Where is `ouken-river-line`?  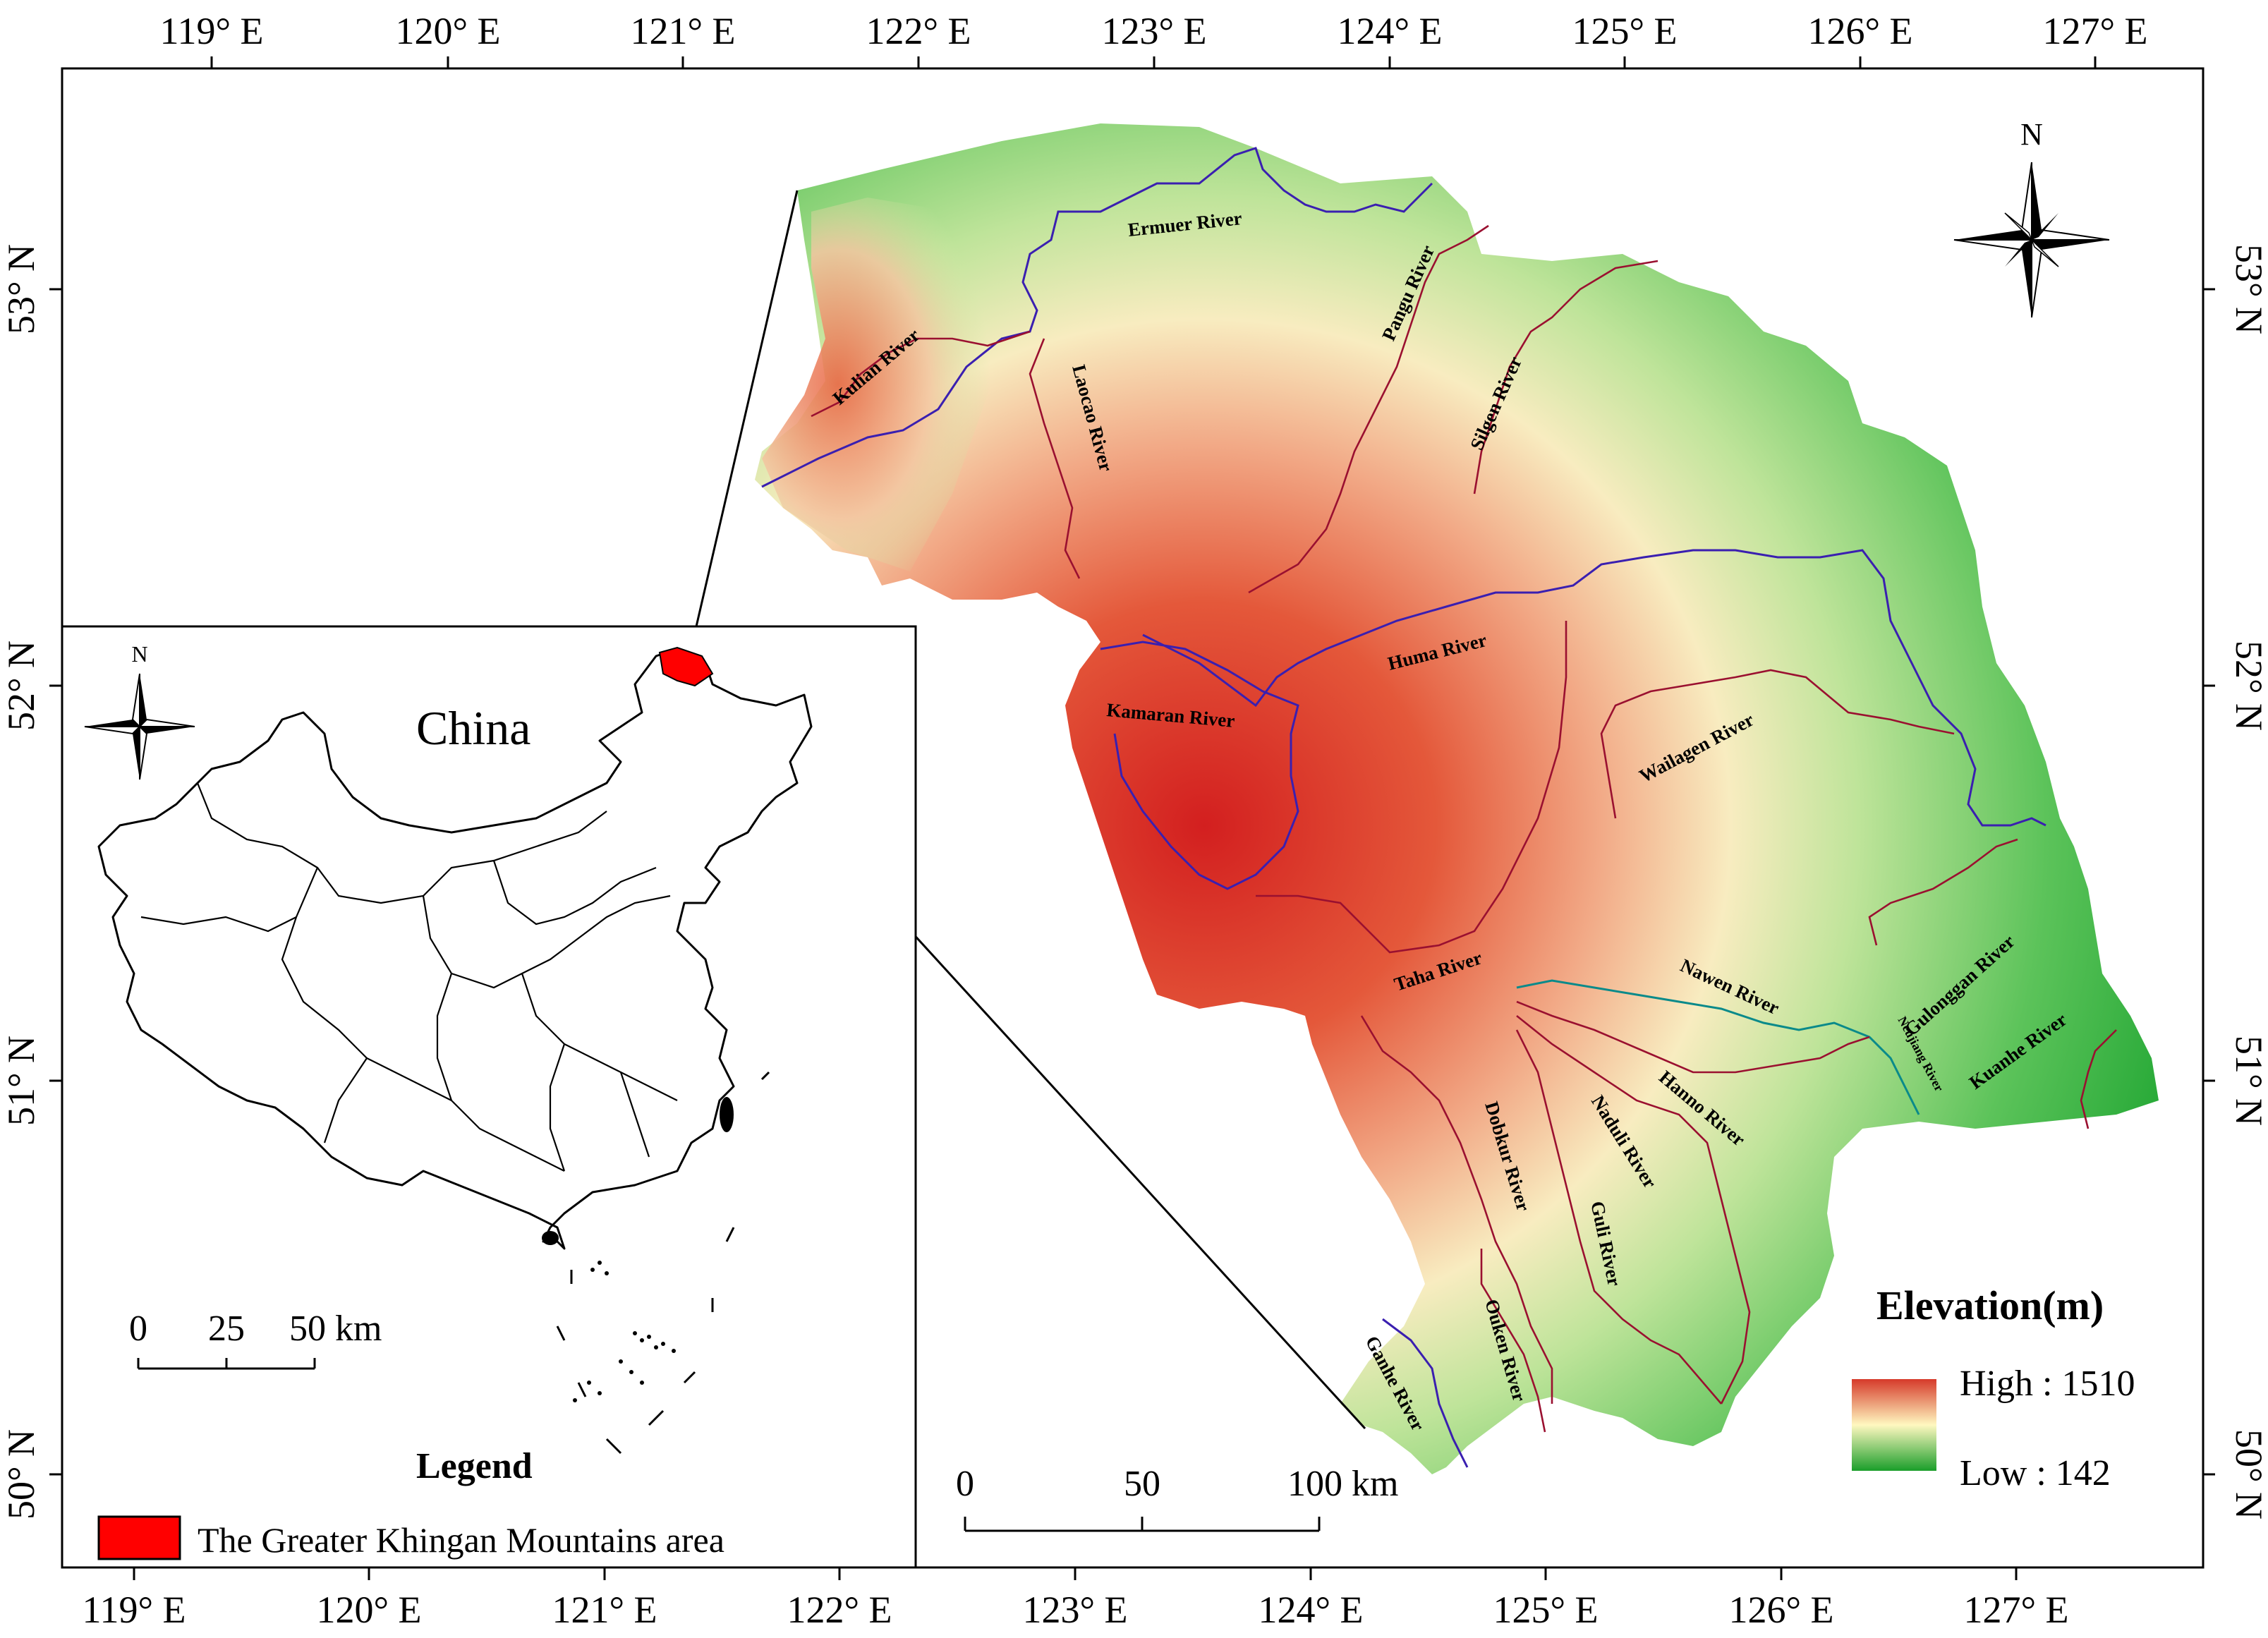
ouken-river-line is located at coordinates (1513, 1341).